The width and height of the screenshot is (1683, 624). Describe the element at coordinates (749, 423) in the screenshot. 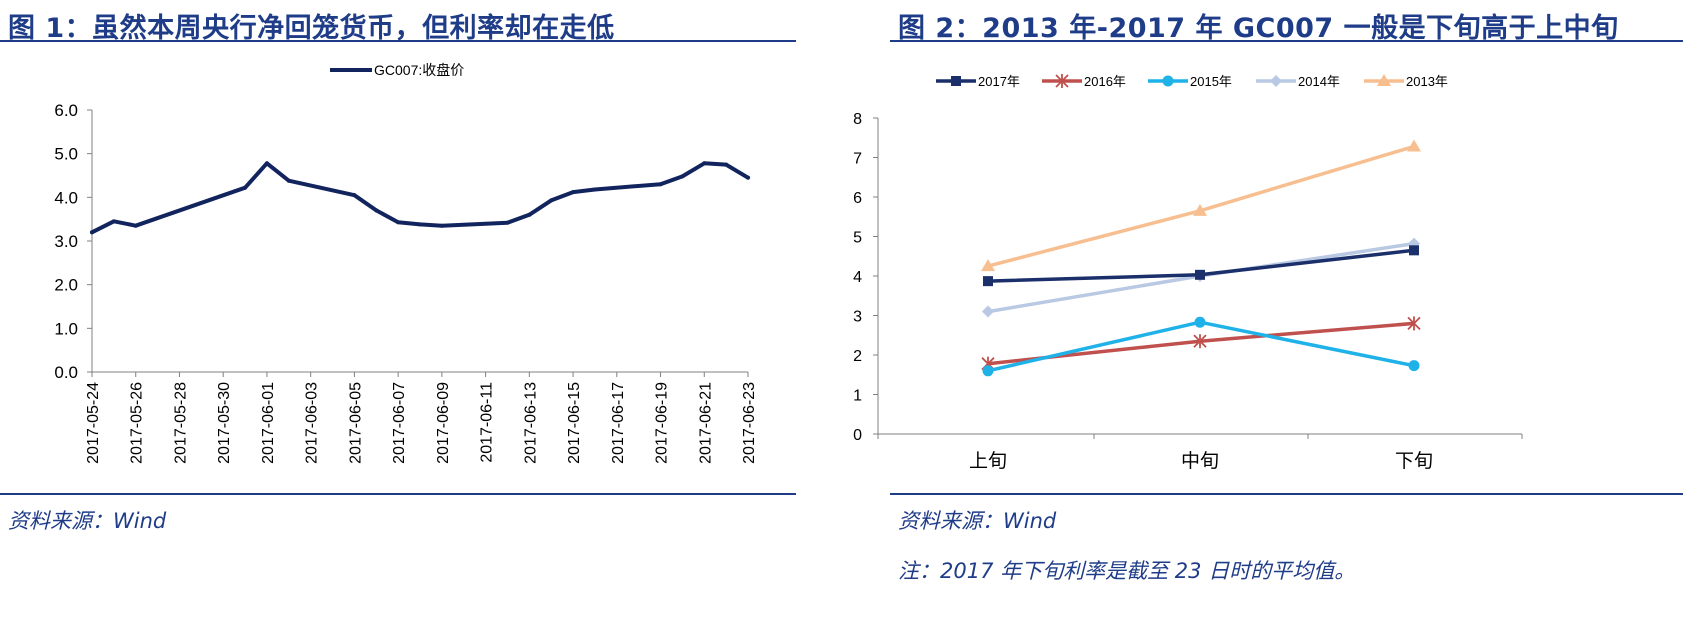

I see `x-tick-label: 2017-06-23` at that location.